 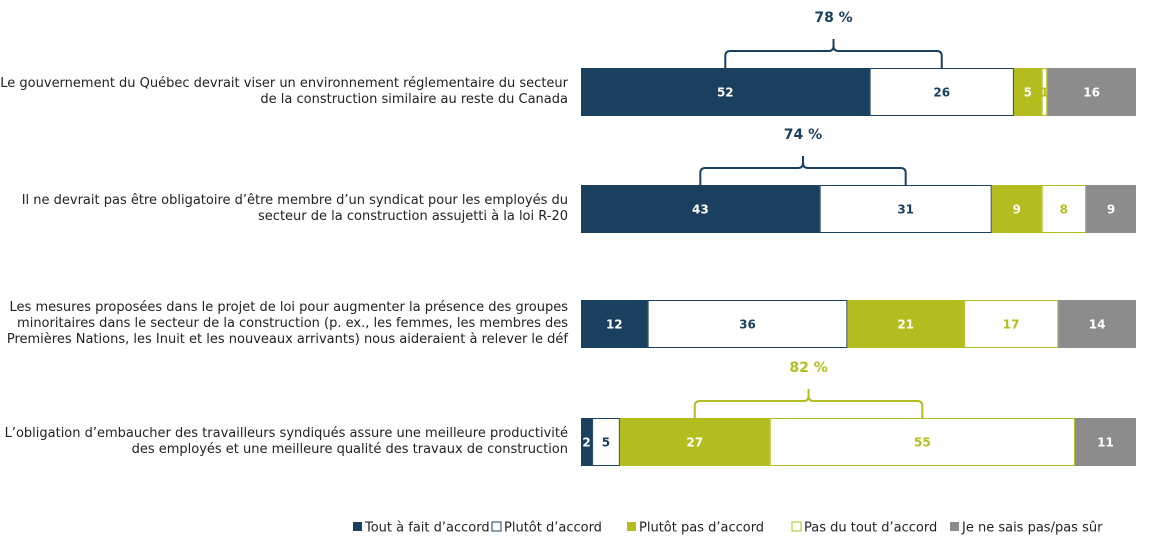 I want to click on value-label: 8, so click(x=1064, y=210).